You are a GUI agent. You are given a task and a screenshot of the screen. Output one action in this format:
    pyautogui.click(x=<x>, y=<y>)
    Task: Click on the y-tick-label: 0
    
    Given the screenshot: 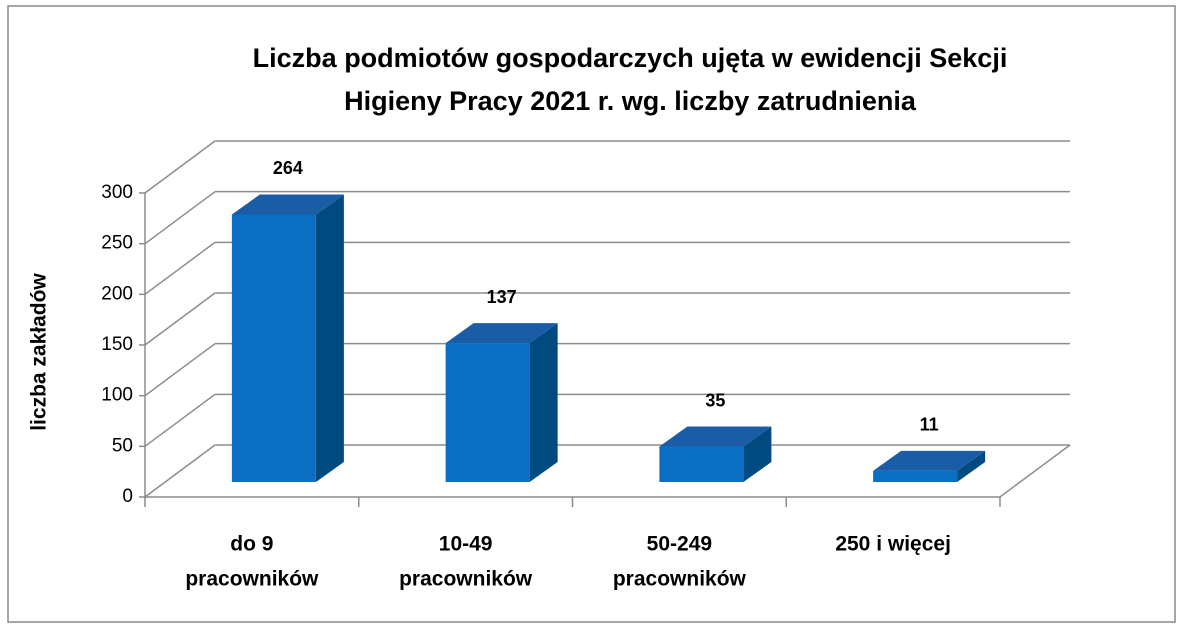 What is the action you would take?
    pyautogui.click(x=127, y=496)
    